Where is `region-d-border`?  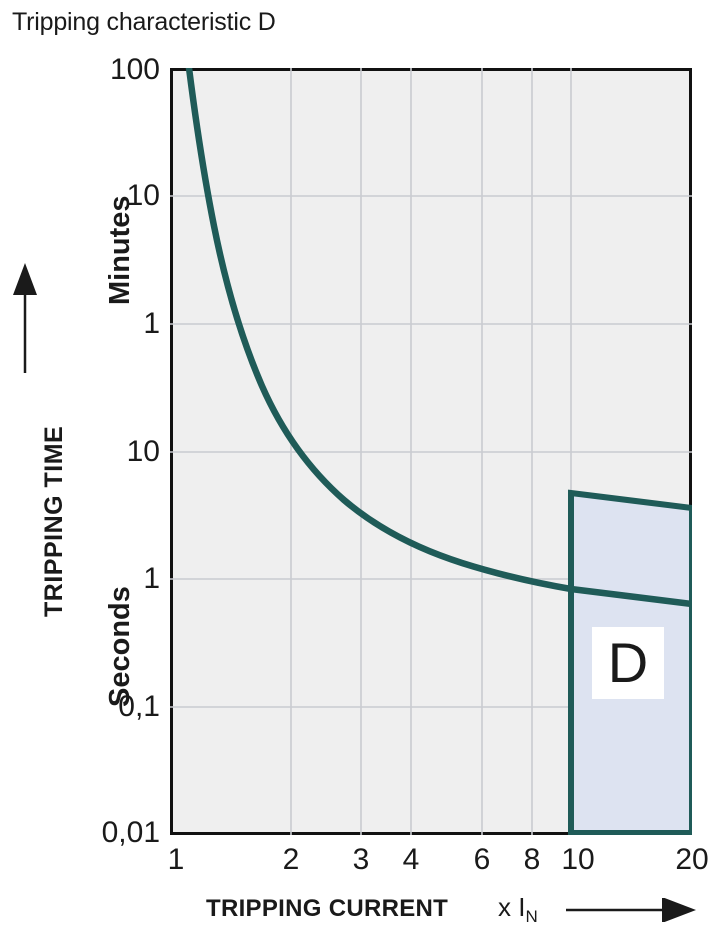 region-d-border is located at coordinates (630, 662).